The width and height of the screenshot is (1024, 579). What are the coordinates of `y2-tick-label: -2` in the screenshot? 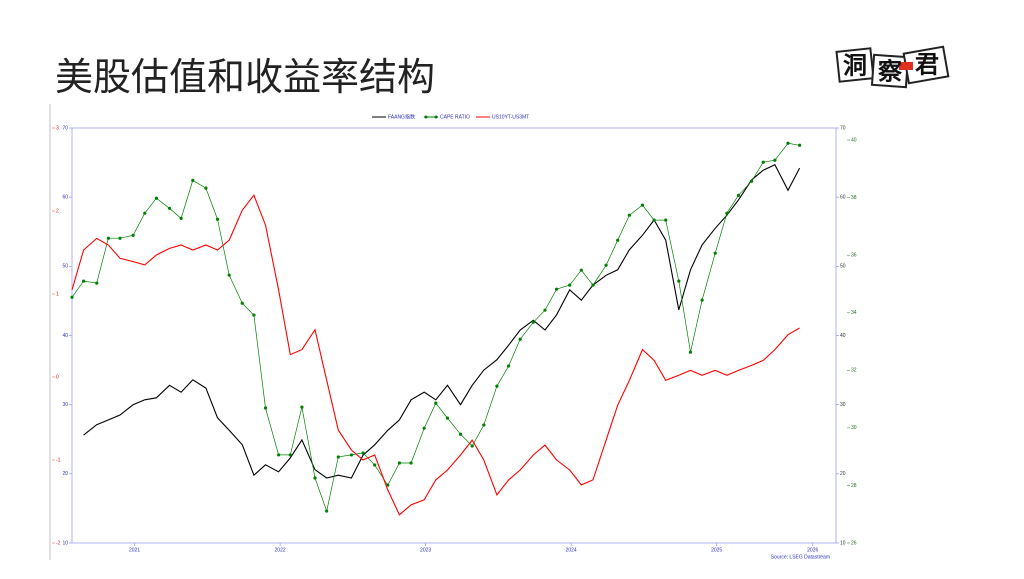 It's located at (58, 543).